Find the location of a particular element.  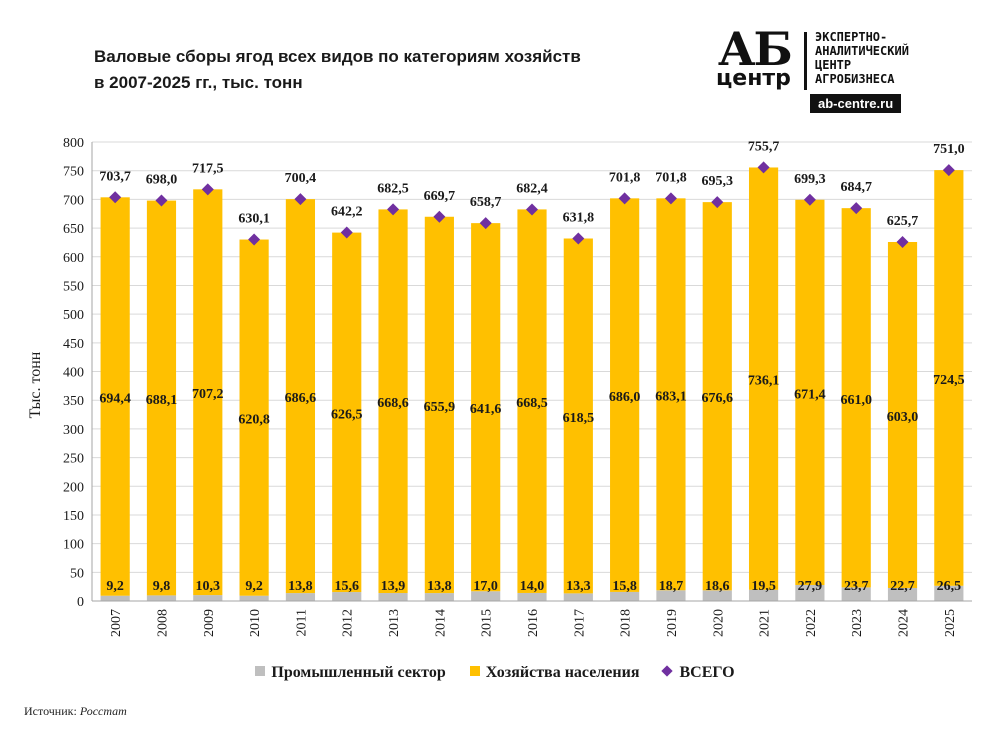

label-total: 703,7 is located at coordinates (115, 176).